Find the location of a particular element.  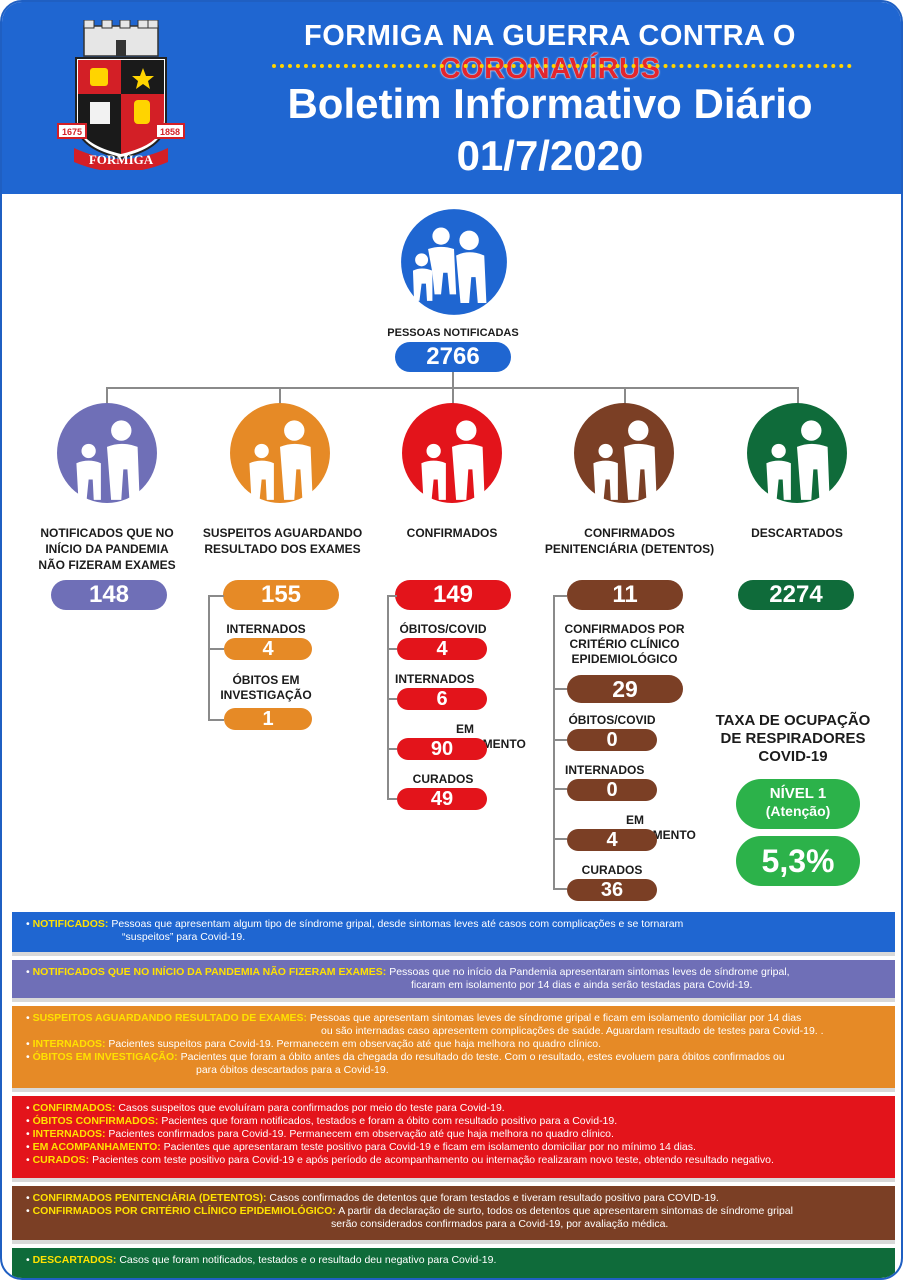

respiradores-taxa: 5,3% is located at coordinates (798, 861).